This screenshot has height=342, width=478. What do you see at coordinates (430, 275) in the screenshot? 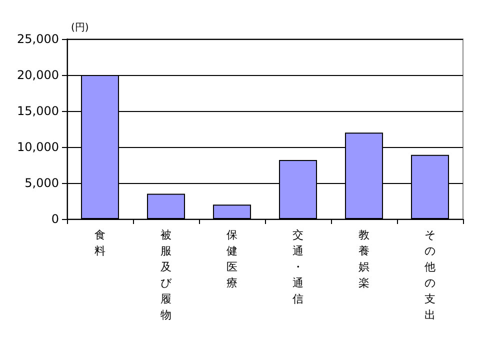
I see `x-tick-label: その他の支出` at bounding box center [430, 275].